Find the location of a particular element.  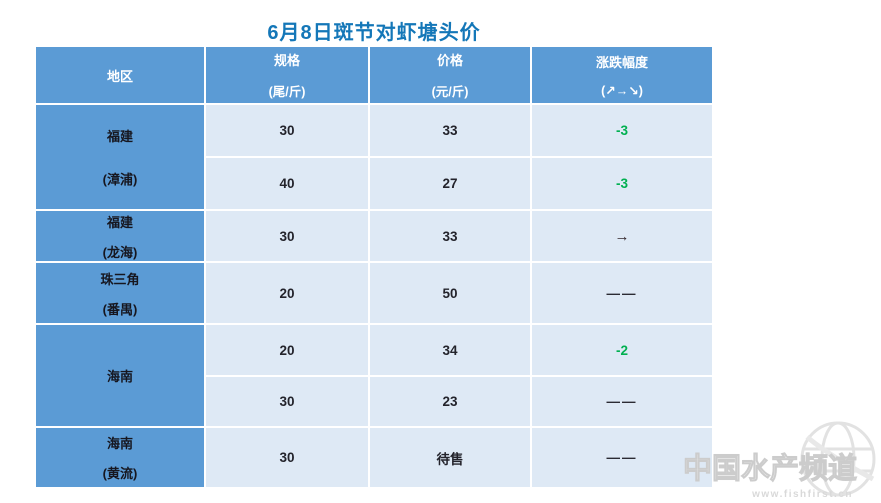

cell-change: -2 is located at coordinates (622, 350).